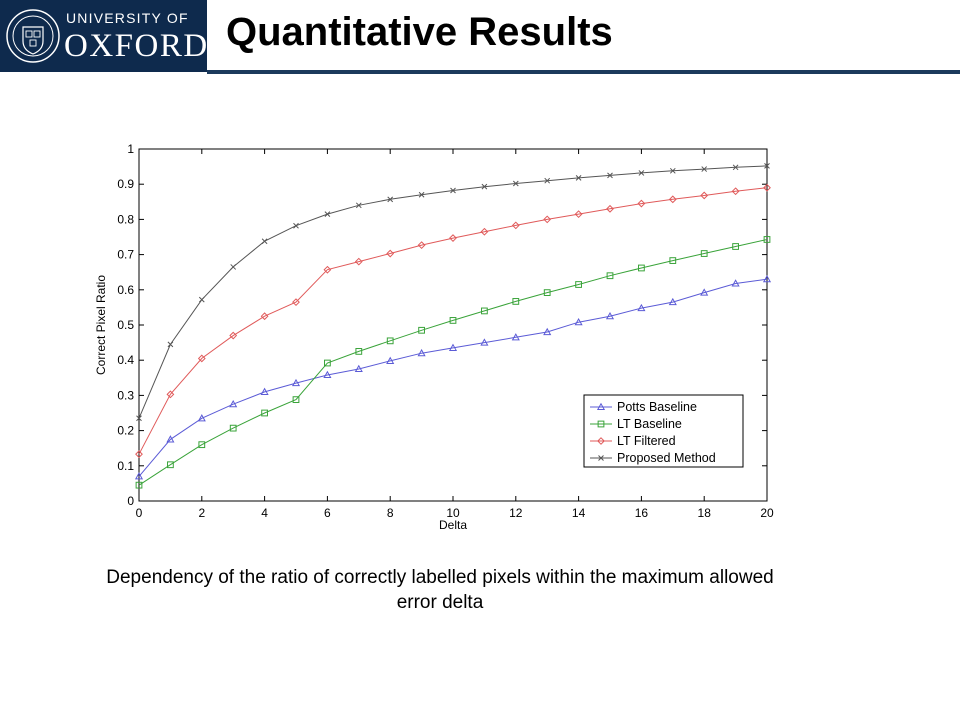 This screenshot has height=720, width=960. Describe the element at coordinates (646, 441) in the screenshot. I see `legend-label: LT Filtered` at that location.